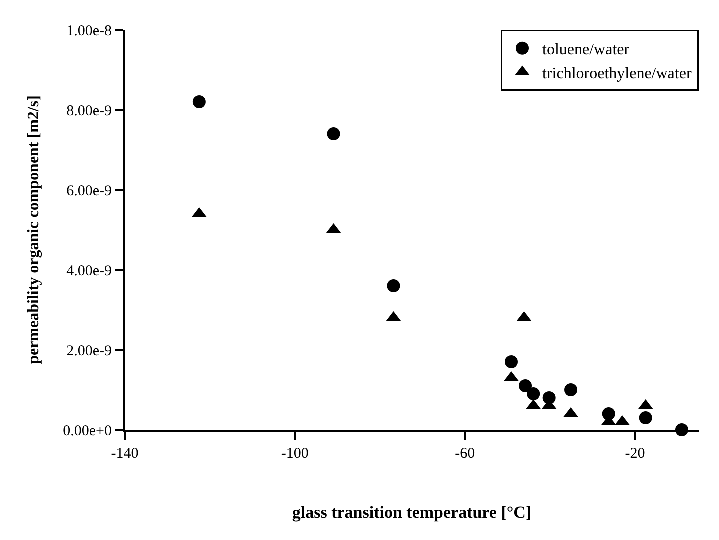 This screenshot has width=719, height=540. What do you see at coordinates (89, 271) in the screenshot?
I see `y-tick-label: 4.00e-9` at bounding box center [89, 271].